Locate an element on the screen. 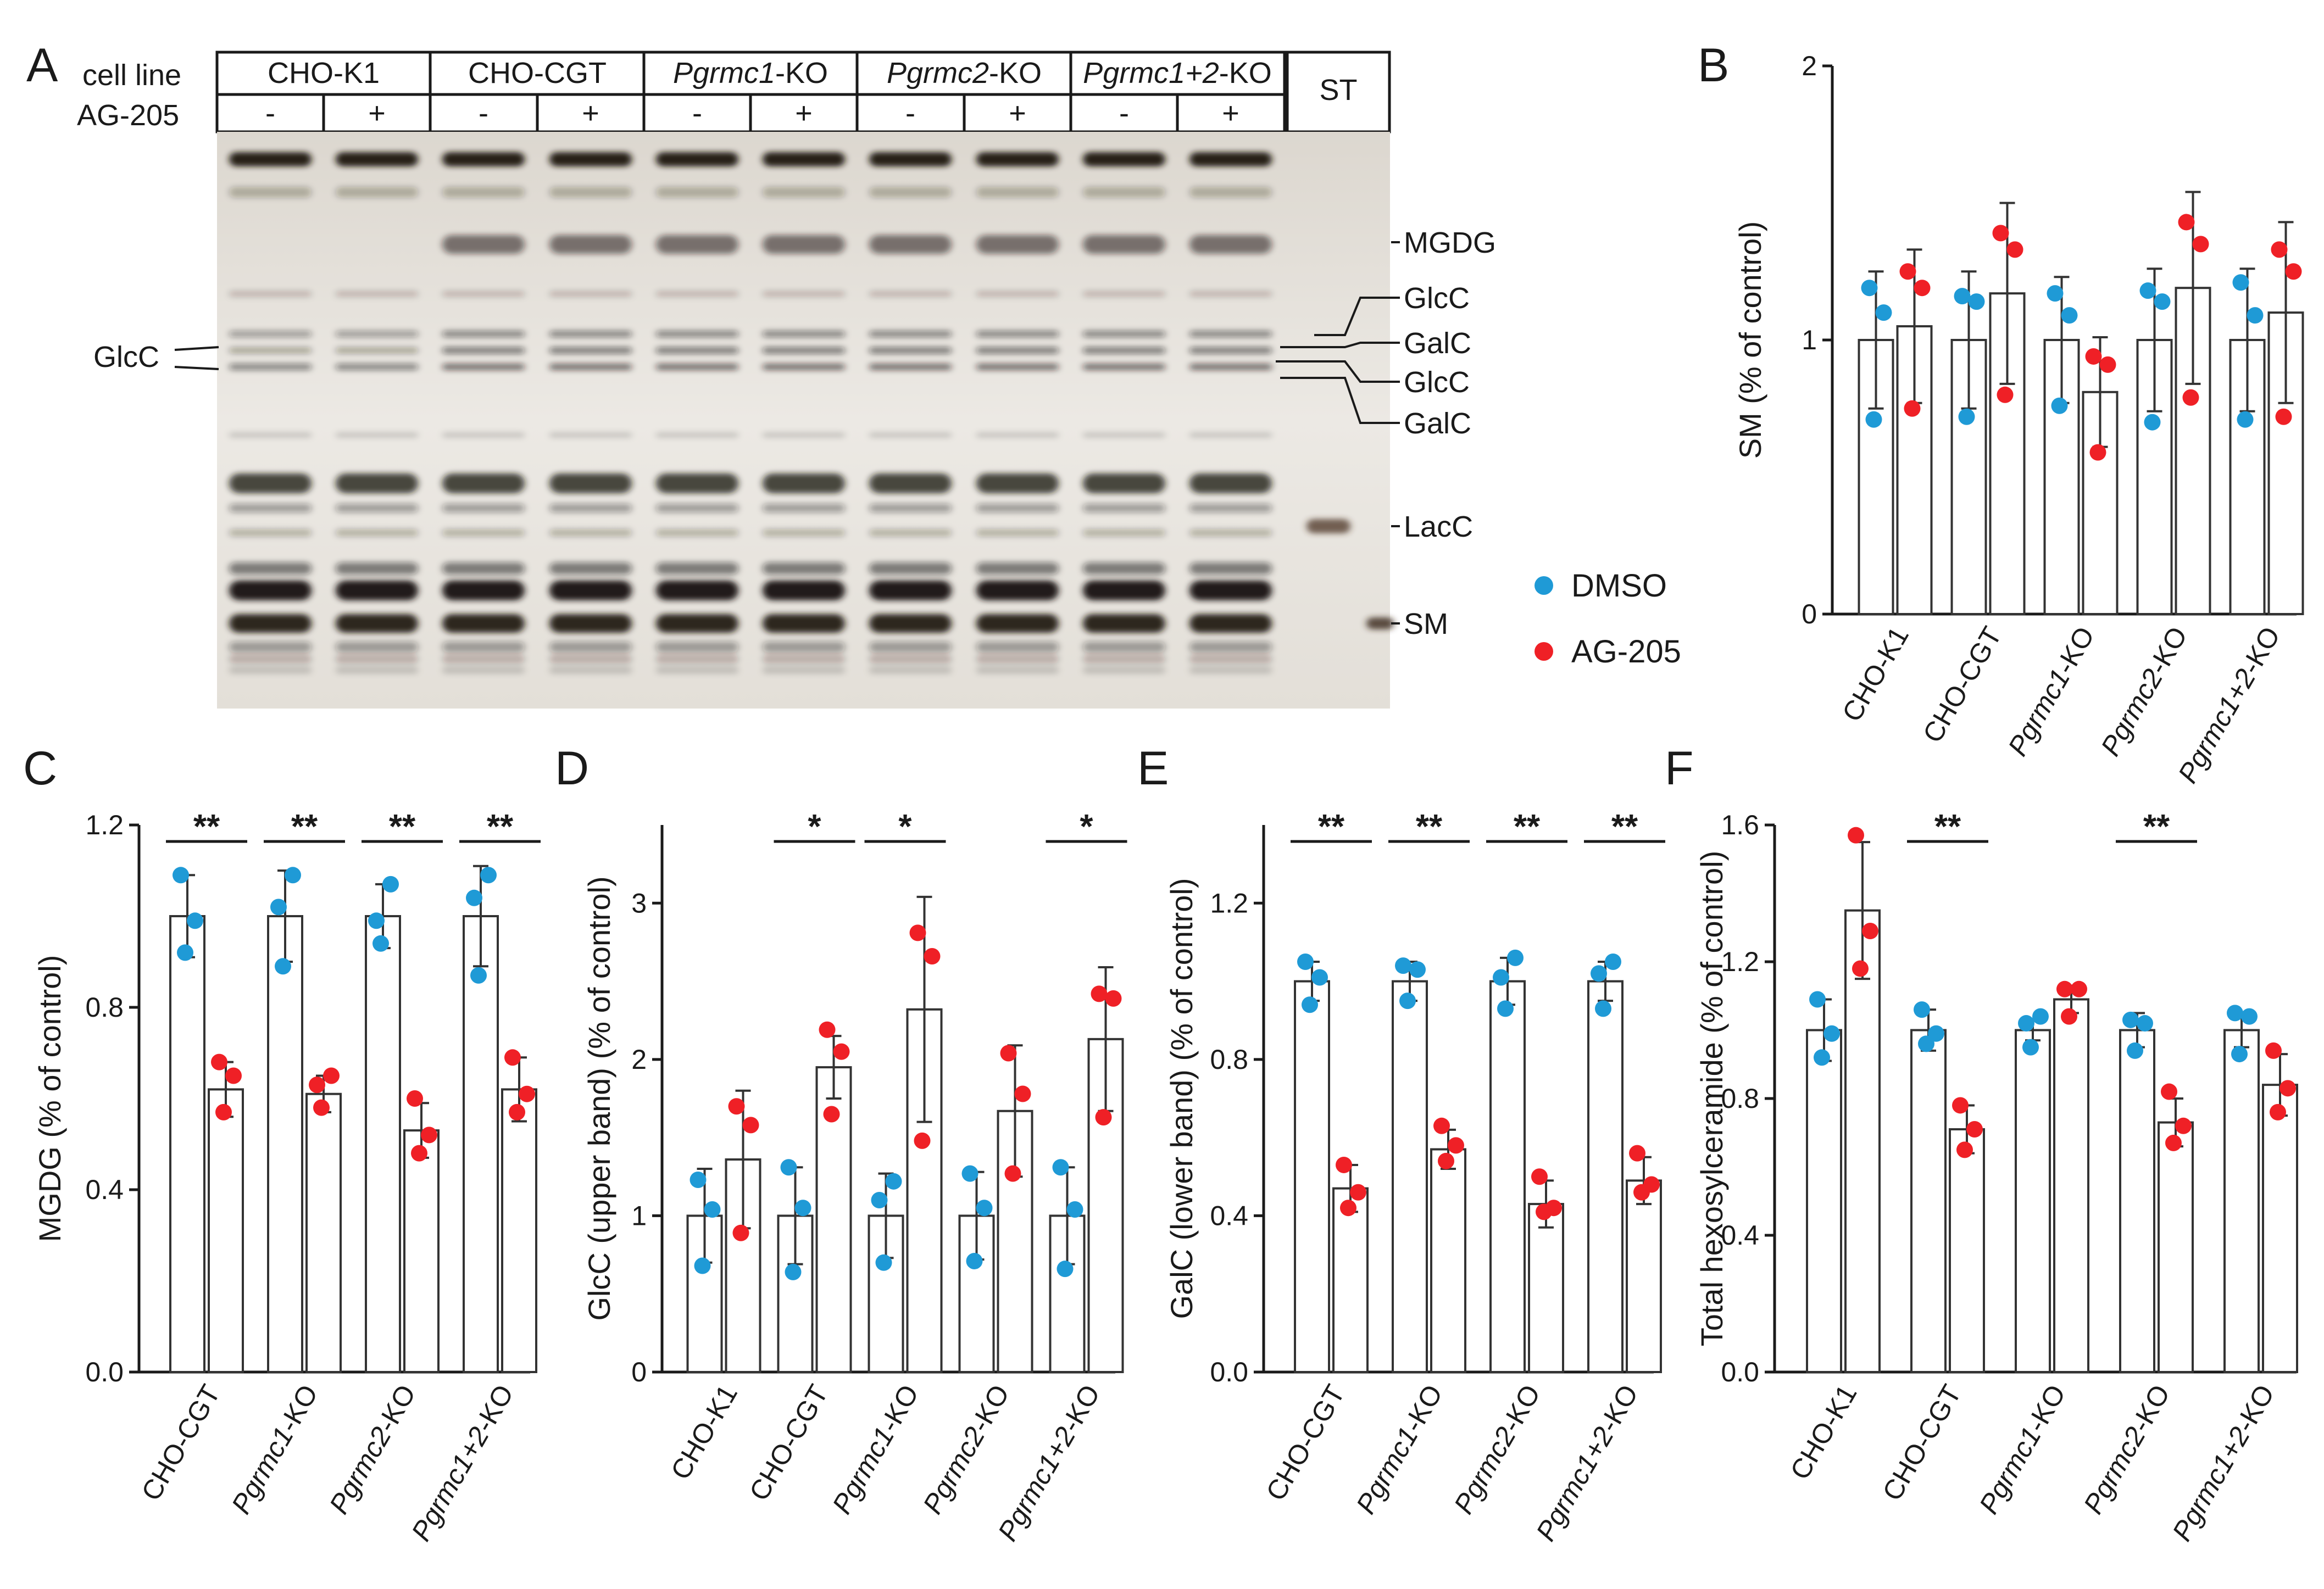 This screenshot has width=2324, height=1589. y-tick-label-f: 1.2 is located at coordinates (1740, 961).